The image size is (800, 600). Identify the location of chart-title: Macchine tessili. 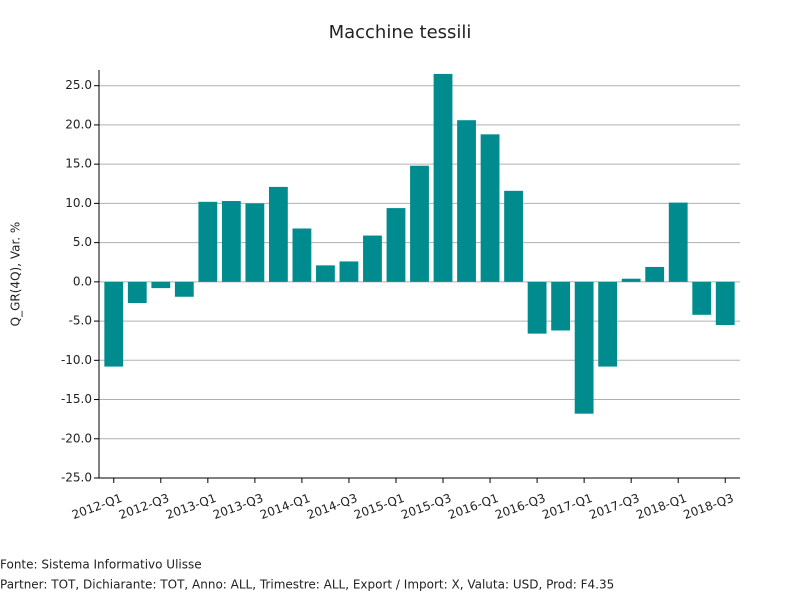
(400, 32).